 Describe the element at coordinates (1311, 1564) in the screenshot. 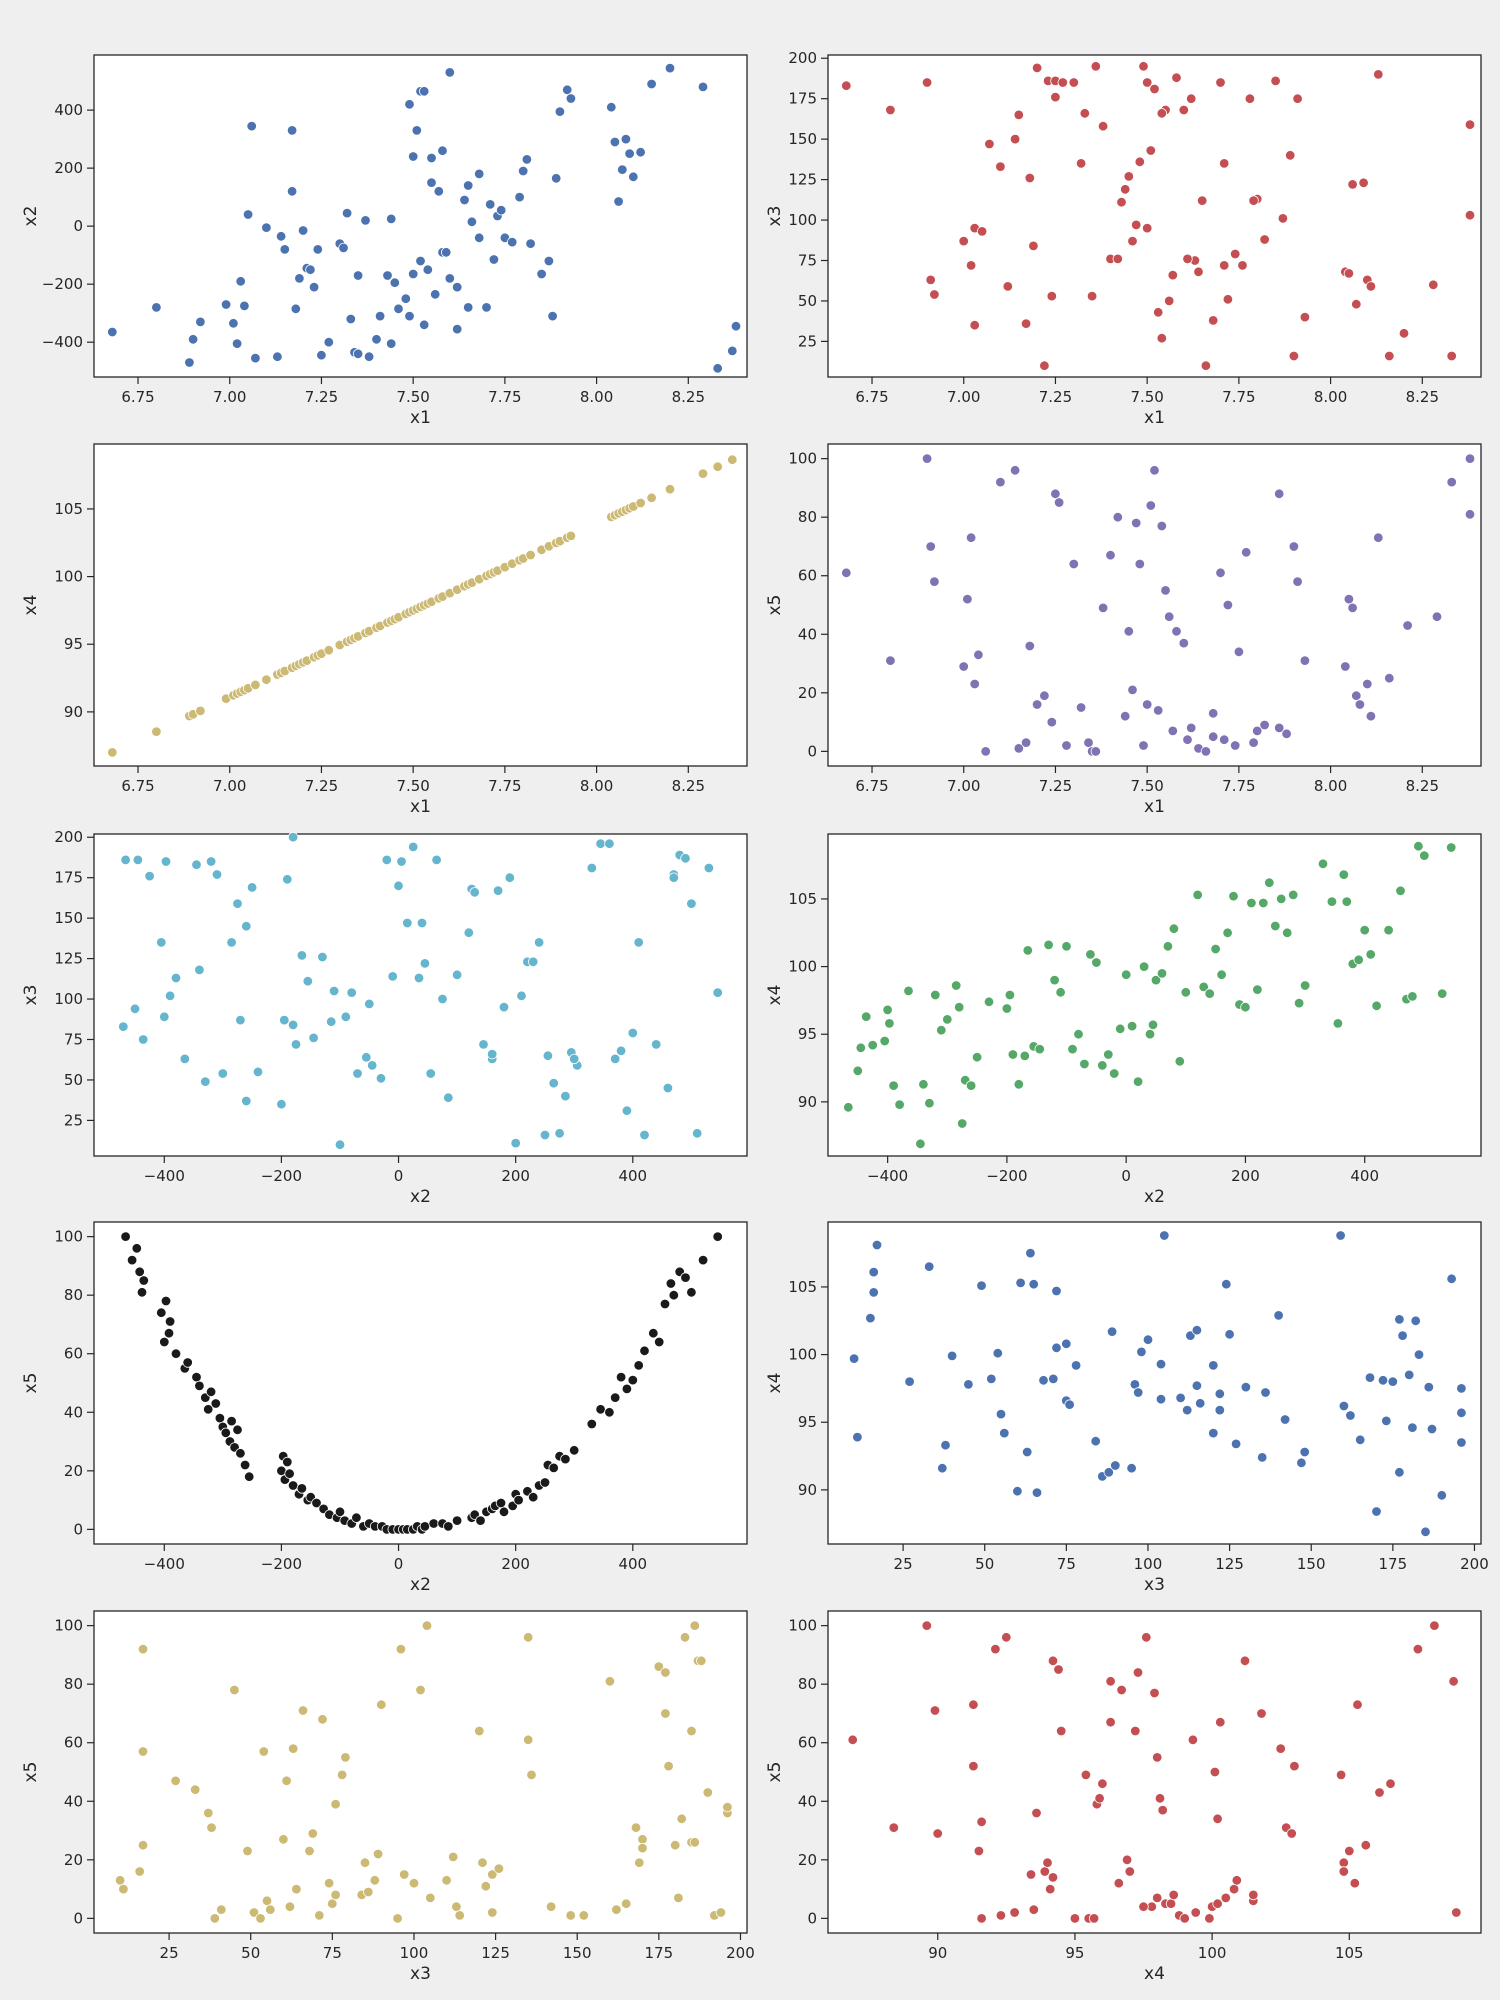

I see `x-tick-label: 150` at that location.